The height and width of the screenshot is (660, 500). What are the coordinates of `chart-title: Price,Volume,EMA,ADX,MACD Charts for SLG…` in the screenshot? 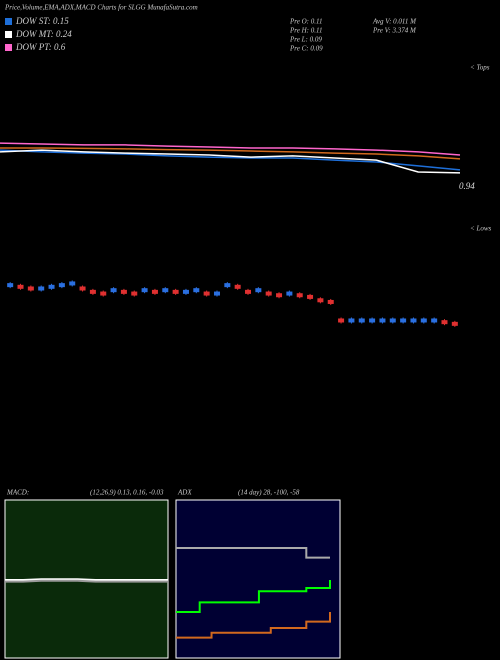 It's located at (101, 8).